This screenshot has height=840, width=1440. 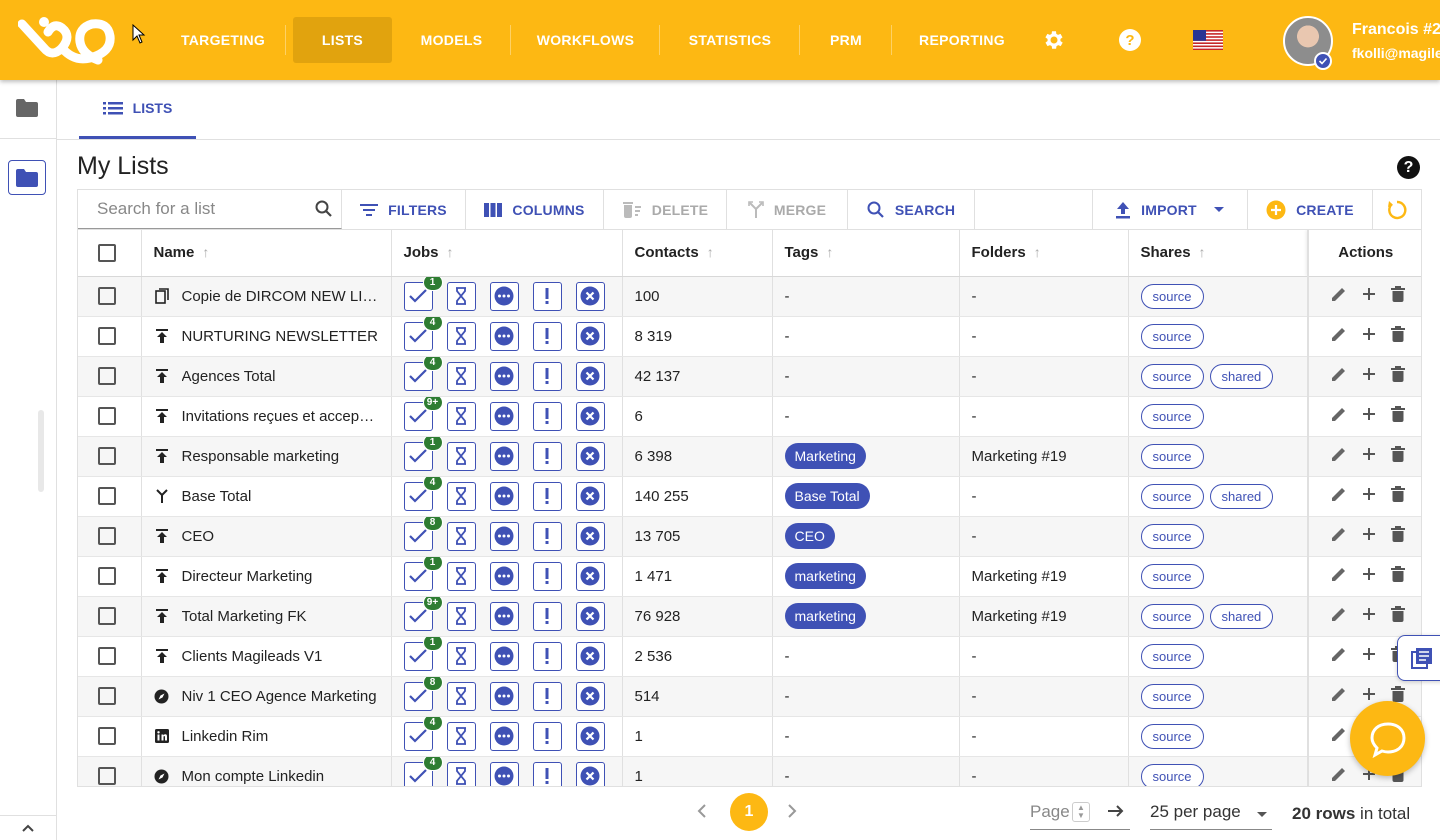 What do you see at coordinates (228, 376) in the screenshot?
I see `list-name: Agences Total` at bounding box center [228, 376].